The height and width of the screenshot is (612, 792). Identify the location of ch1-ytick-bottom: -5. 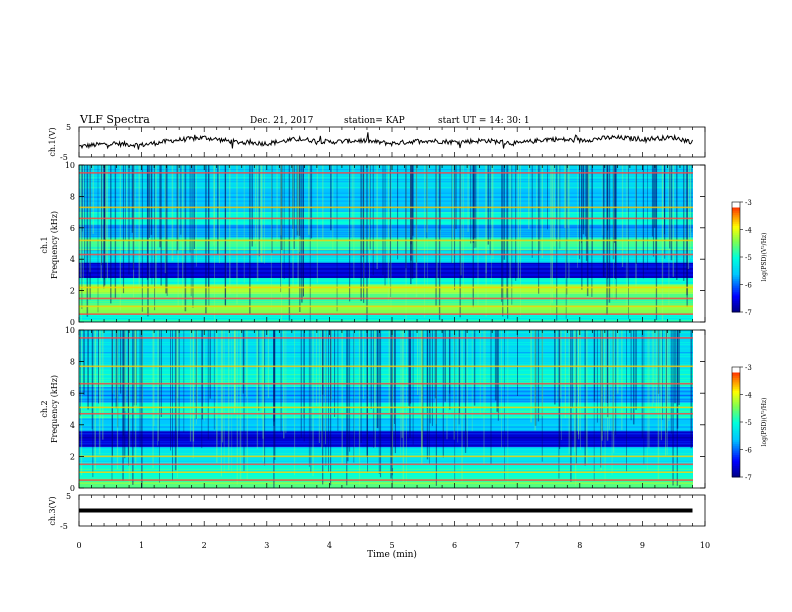
(64, 157).